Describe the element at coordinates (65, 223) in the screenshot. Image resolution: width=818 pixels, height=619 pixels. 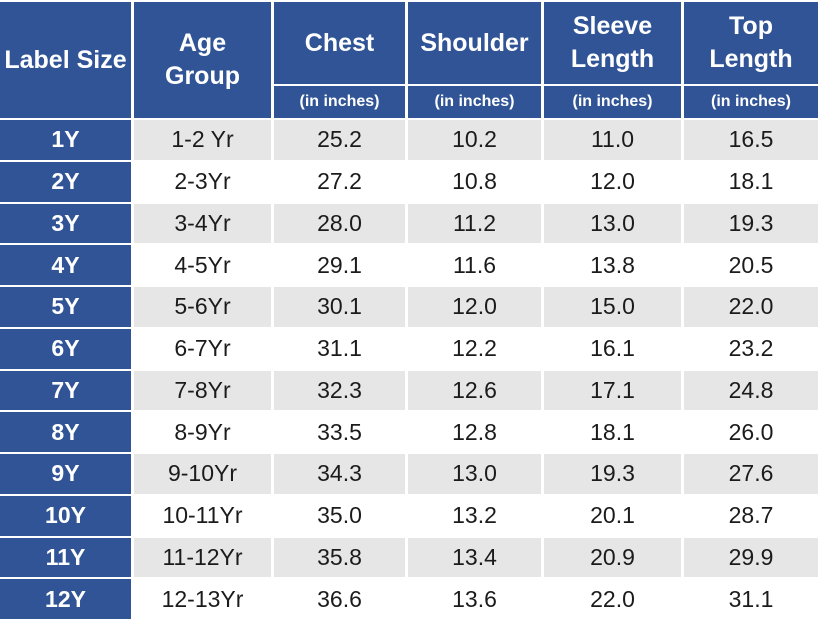
I see `cell-label-size: 3Y` at that location.